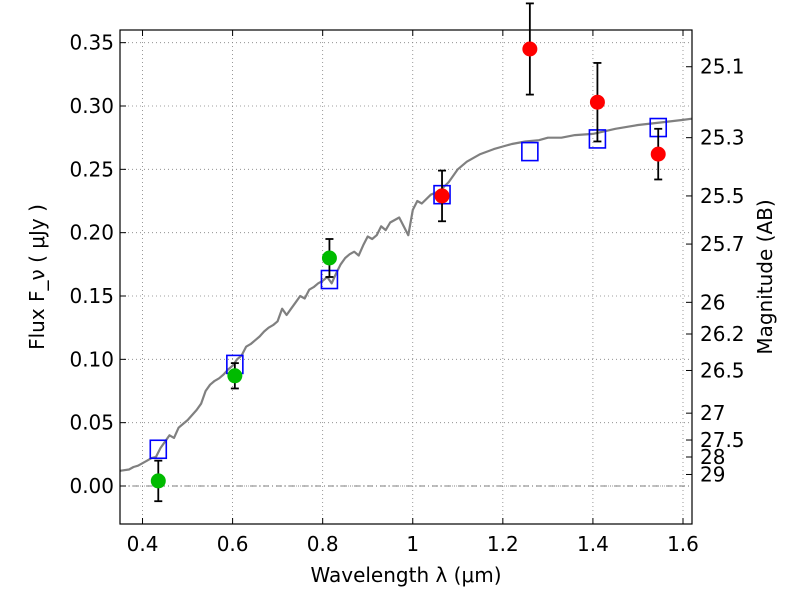 The width and height of the screenshot is (800, 600). What do you see at coordinates (37, 277) in the screenshot?
I see `y-axis-label: Flux F_ν ( μJy )` at bounding box center [37, 277].